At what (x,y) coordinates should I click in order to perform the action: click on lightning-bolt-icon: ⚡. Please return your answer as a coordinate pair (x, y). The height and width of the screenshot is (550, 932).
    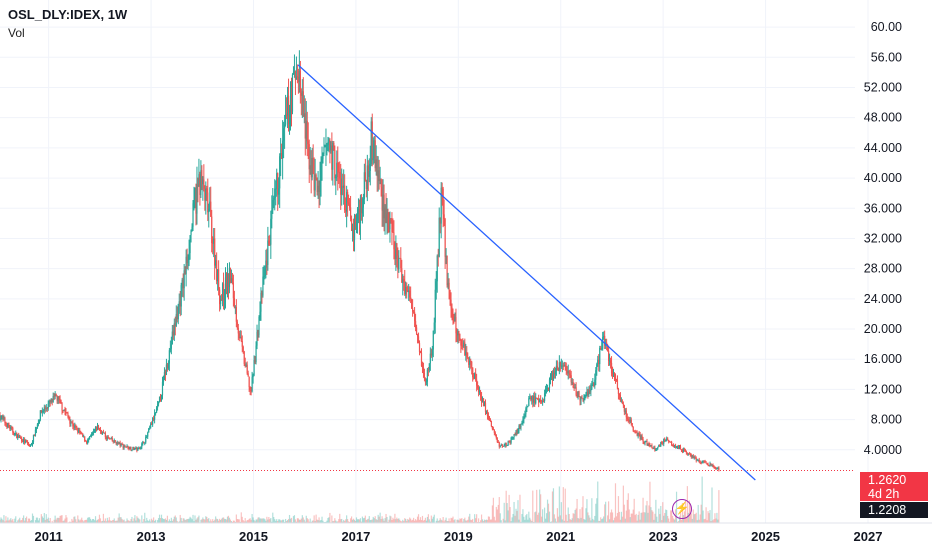
    Looking at the image, I should click on (682, 509).